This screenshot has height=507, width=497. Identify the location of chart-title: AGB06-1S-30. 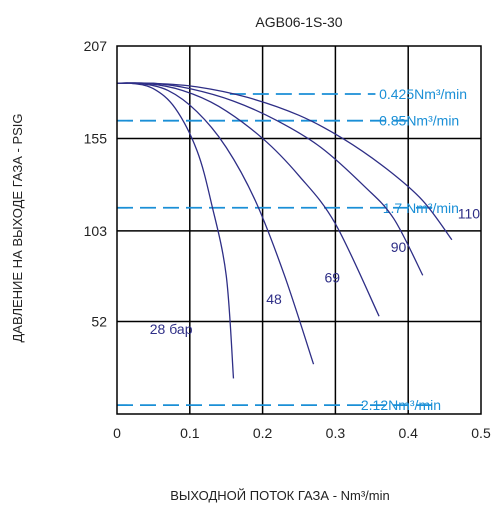
(298, 22).